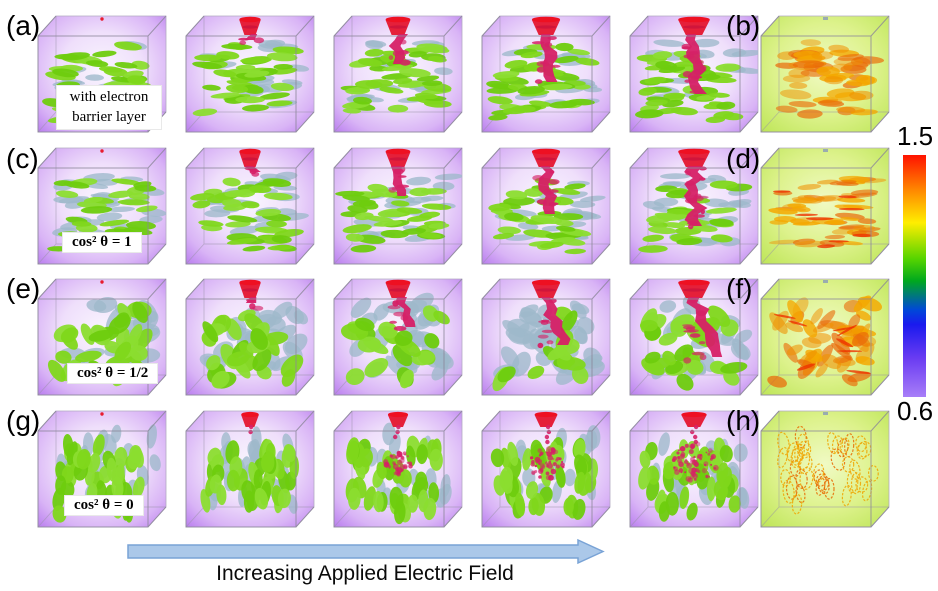 The width and height of the screenshot is (938, 591). I want to click on sim-cube-row3-field5, so click(694, 337).